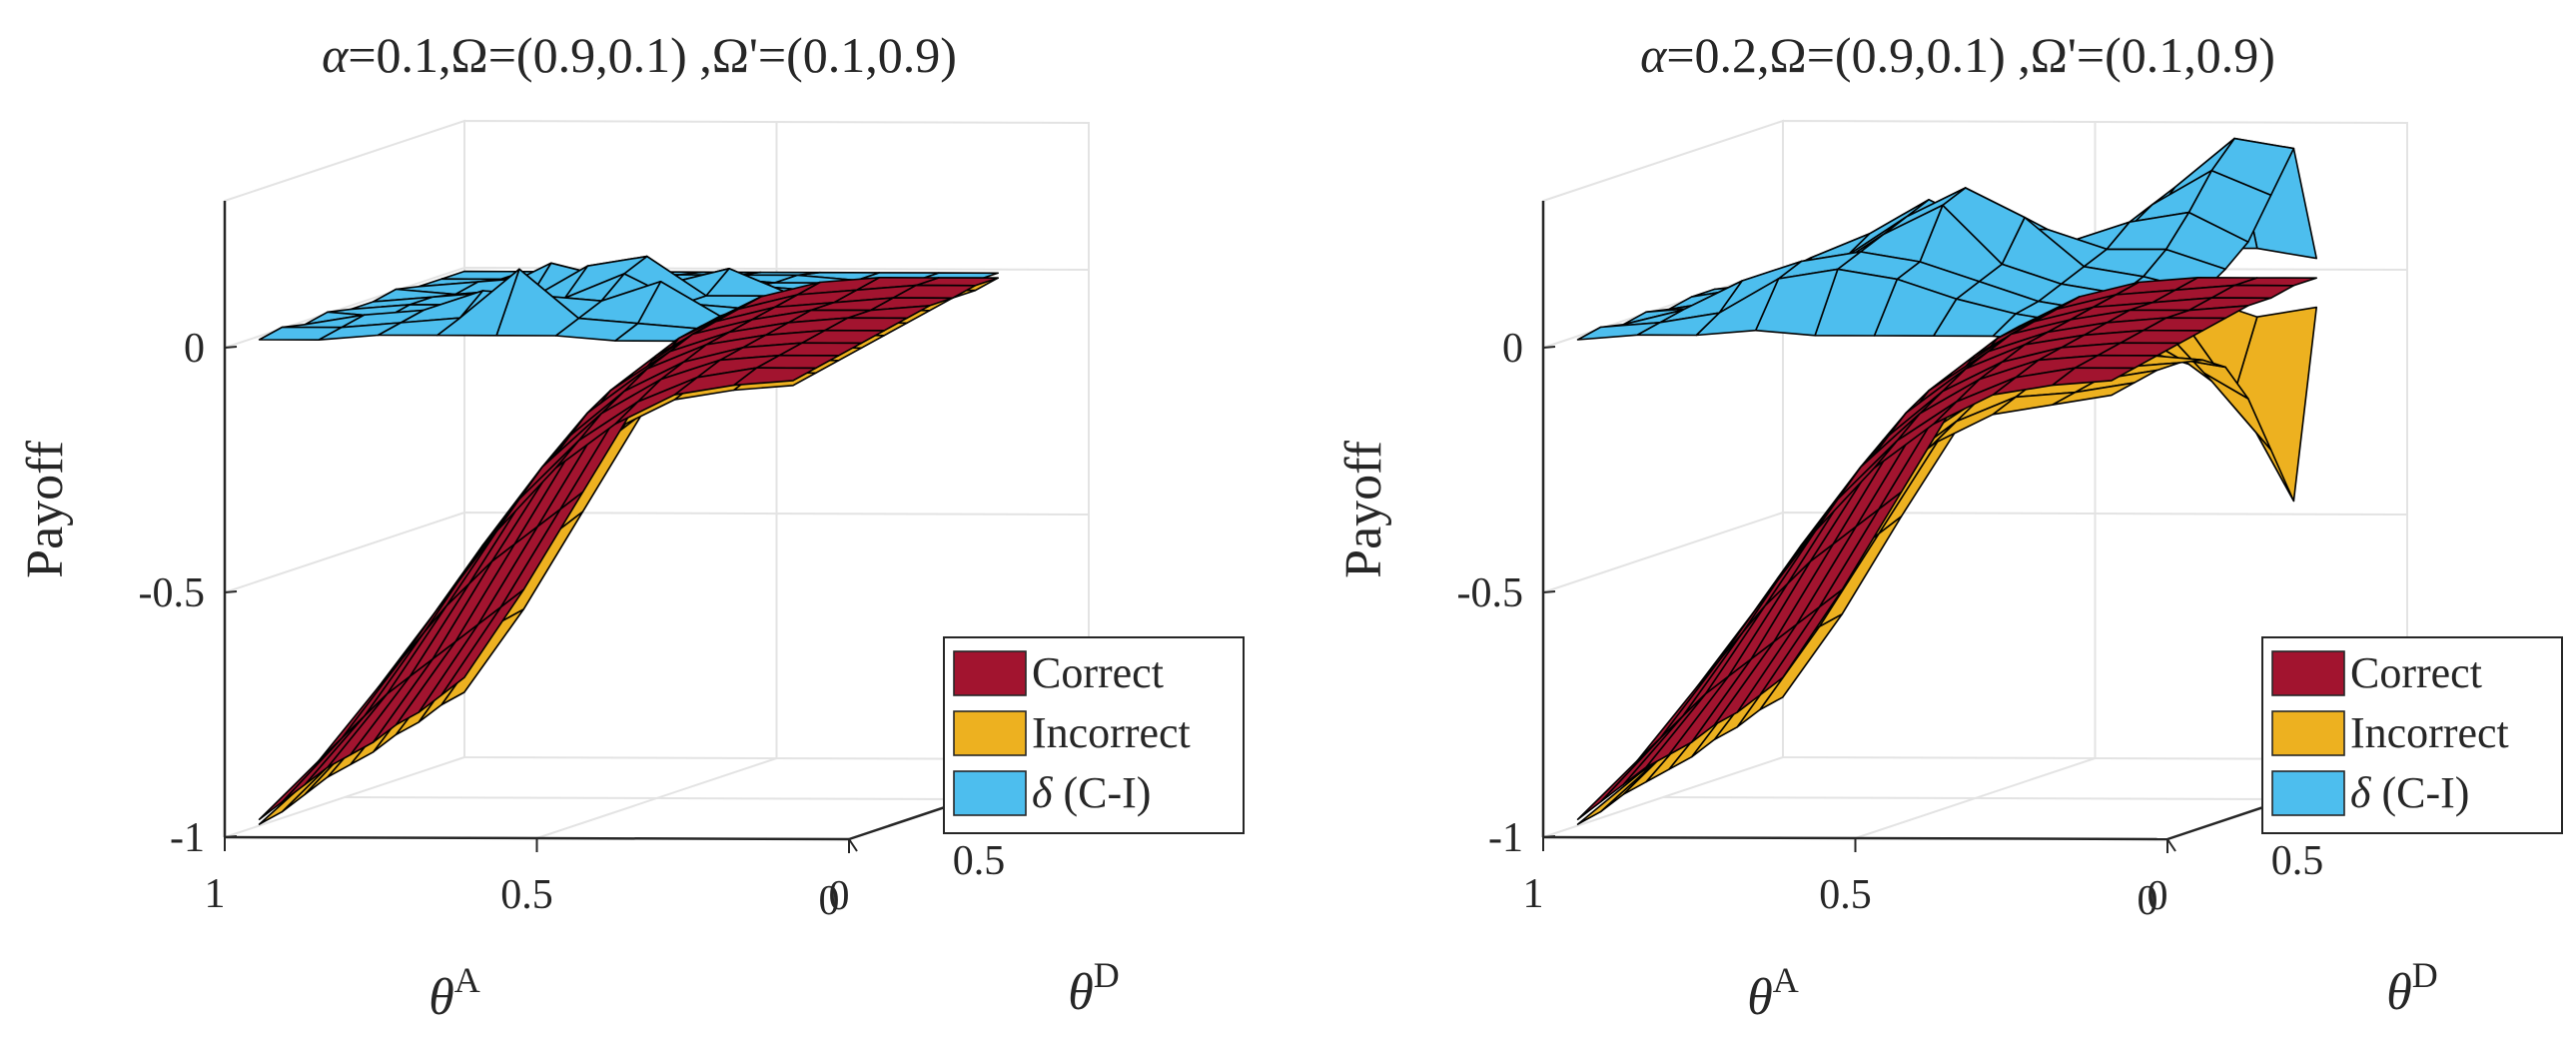 The height and width of the screenshot is (1050, 2576). What do you see at coordinates (653, 55) in the screenshot?
I see `chart-title-text: =0.1,Ω=(0.9,0.1) ,Ω'=(0.1,0.9)` at bounding box center [653, 55].